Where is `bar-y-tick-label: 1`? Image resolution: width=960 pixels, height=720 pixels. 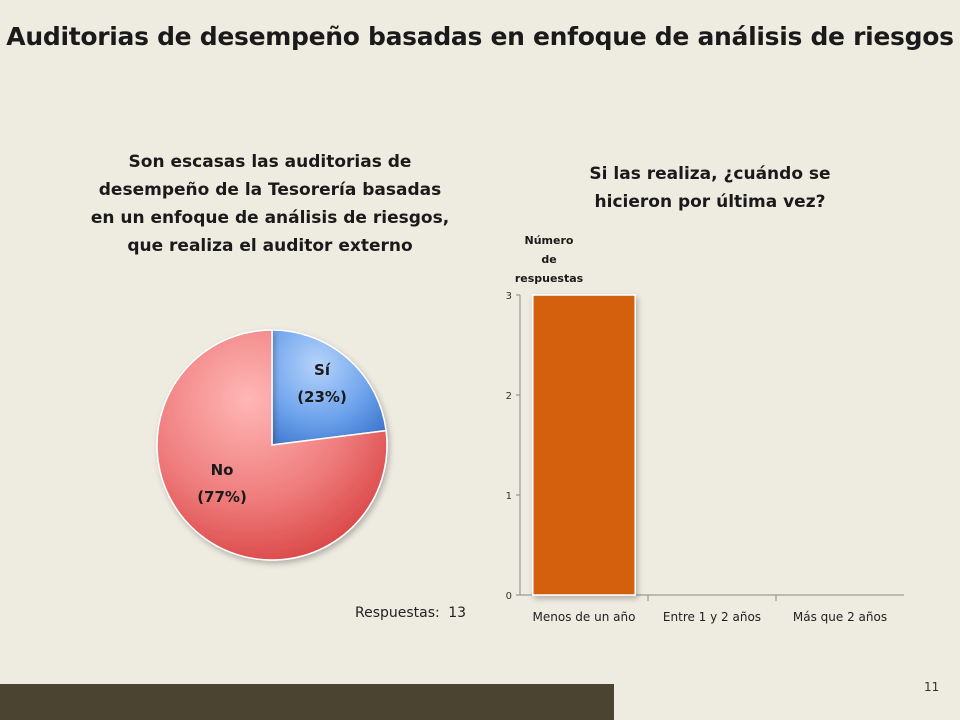 bar-y-tick-label: 1 is located at coordinates (509, 496).